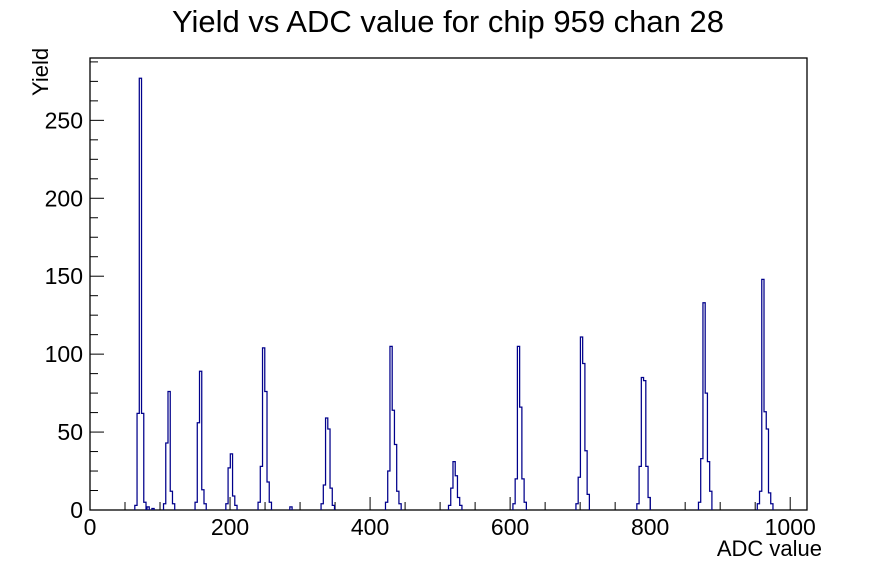 This screenshot has width=896, height=572. Describe the element at coordinates (510, 527) in the screenshot. I see `x-tick-label: 600` at that location.